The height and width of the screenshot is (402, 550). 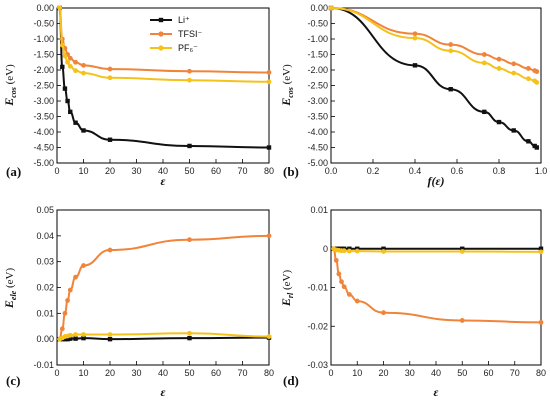 I want to click on y-tick-label: -0.01, so click(x=317, y=288).